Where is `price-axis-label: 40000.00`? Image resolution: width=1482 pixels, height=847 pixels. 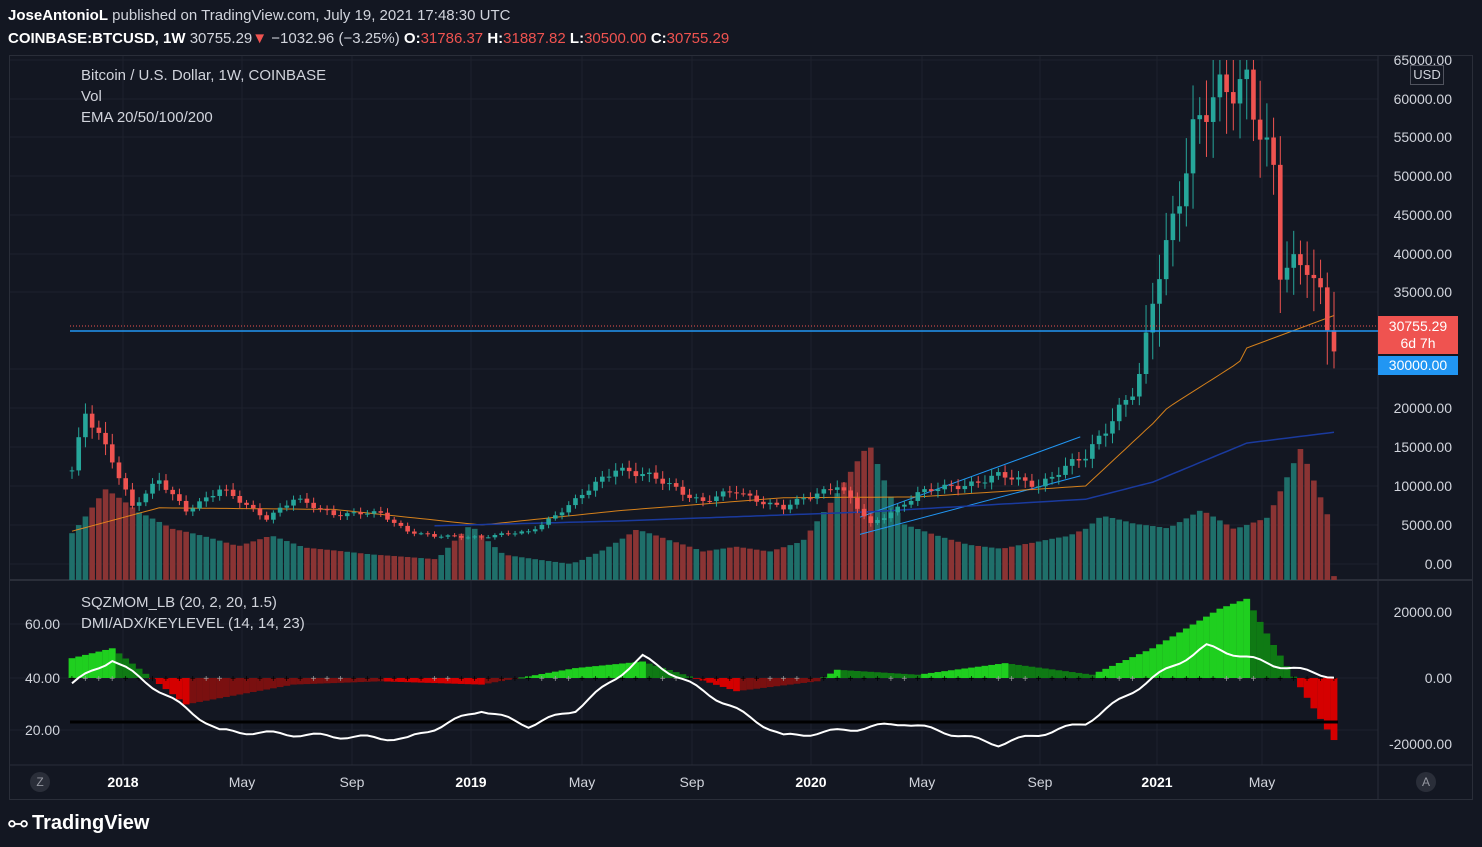
price-axis-label: 40000.00 is located at coordinates (1422, 254).